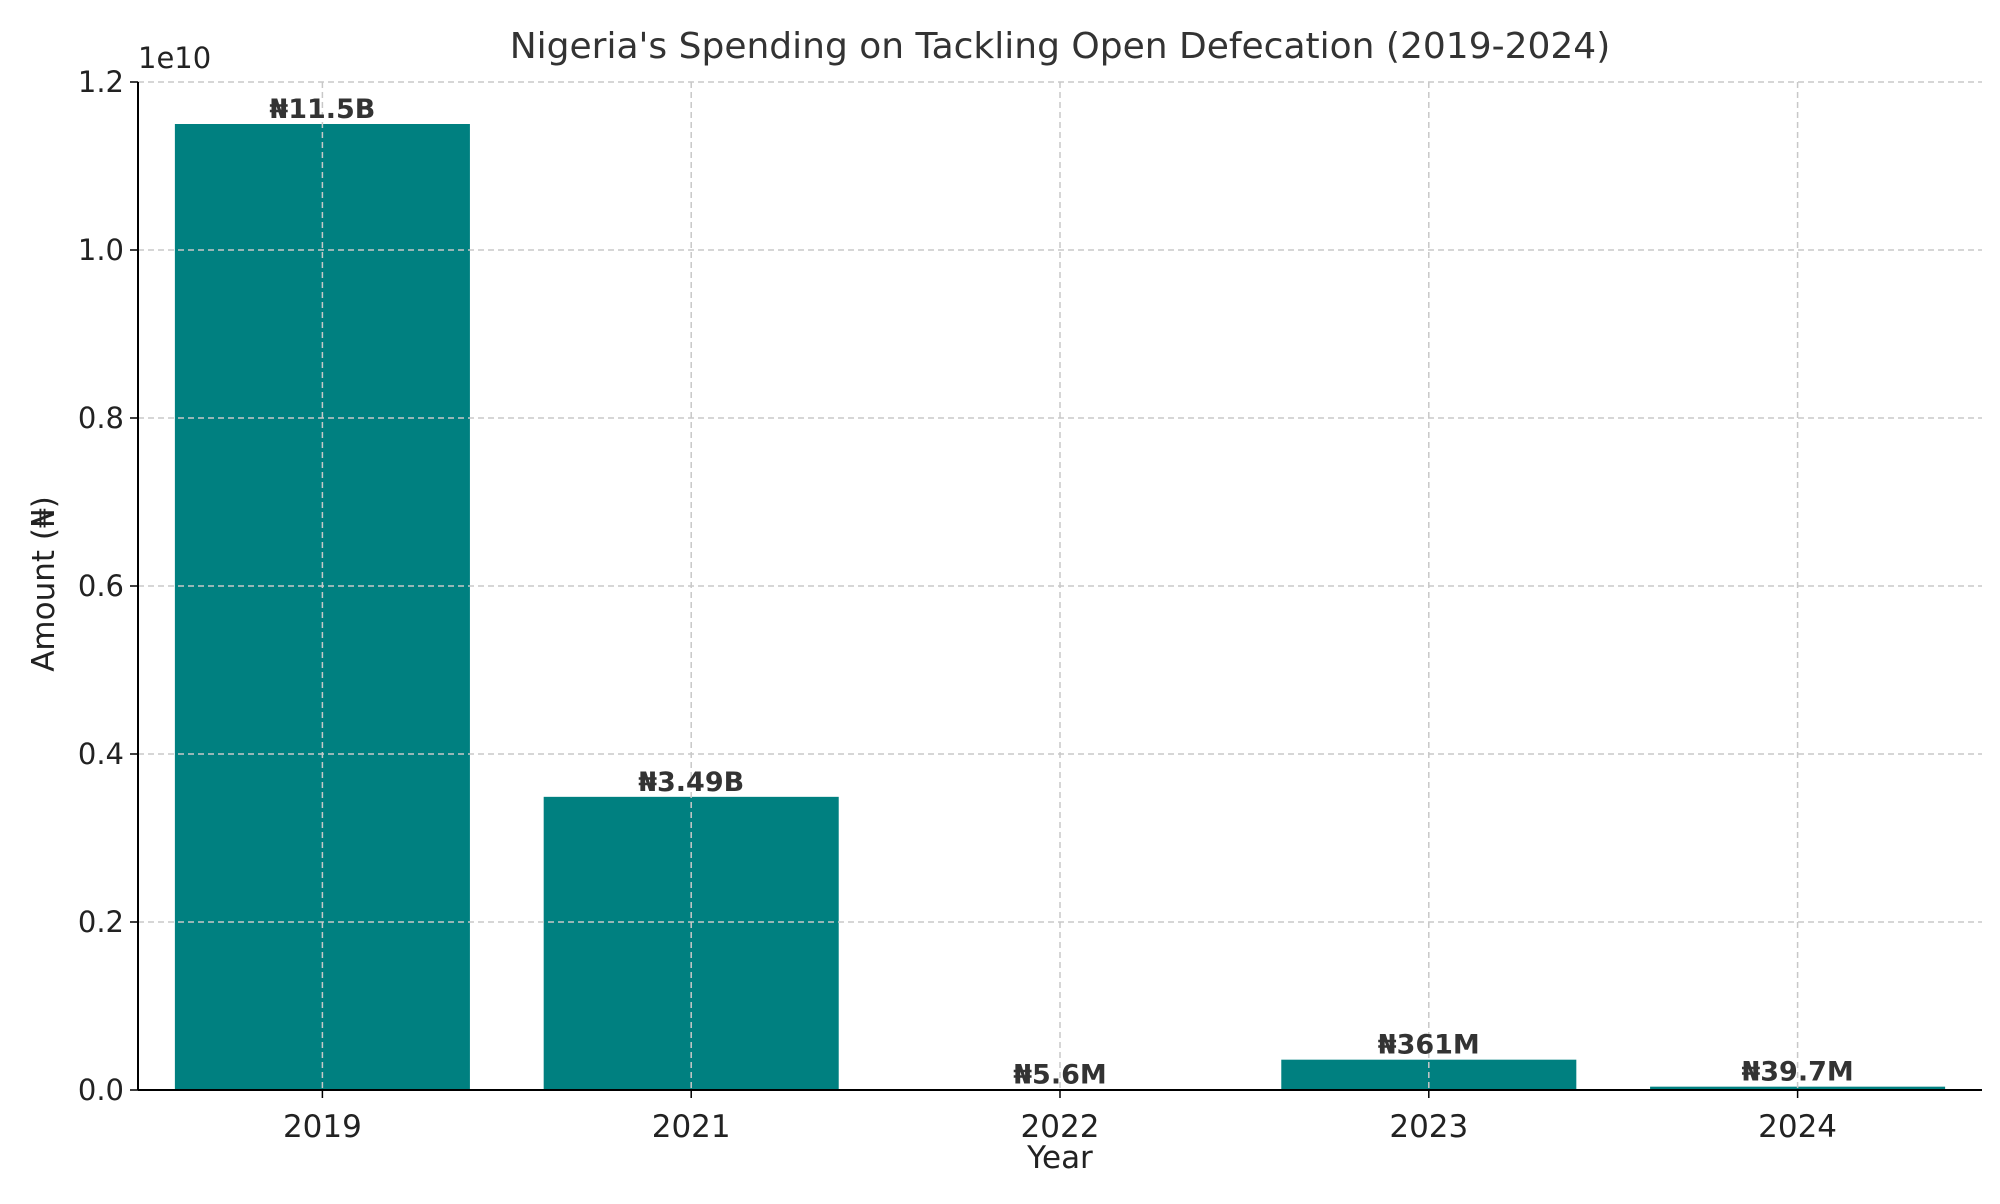 The height and width of the screenshot is (1204, 2000). I want to click on x-tick-label: 2022, so click(1060, 1127).